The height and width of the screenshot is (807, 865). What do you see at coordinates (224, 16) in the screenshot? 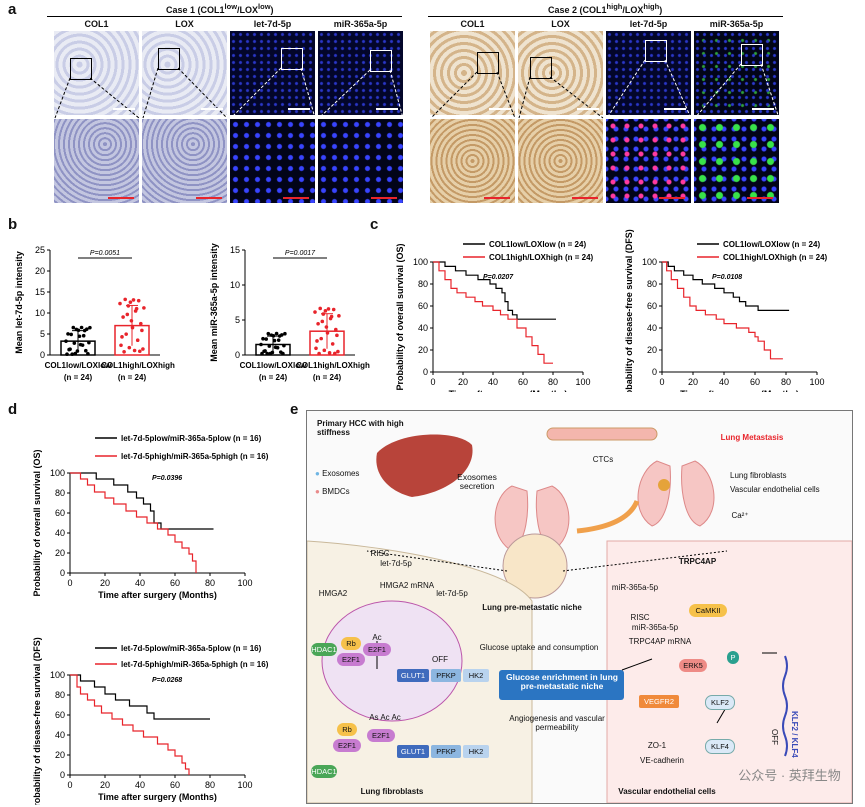
I see `case1-rule` at bounding box center [224, 16].